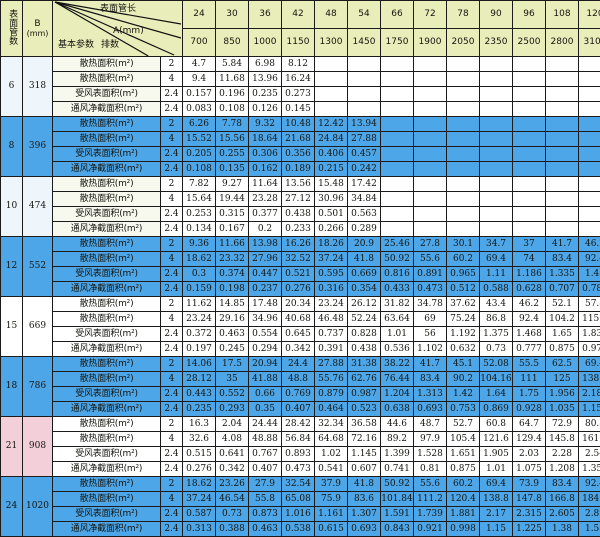 The image size is (600, 537). Describe the element at coordinates (38, 207) in the screenshot. I see `group-b-dimension: 474` at that location.